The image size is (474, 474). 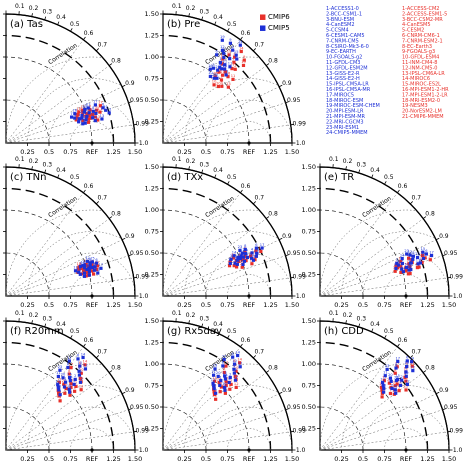 I want to click on corr-tick-label: 0.4, so click(x=61, y=170).